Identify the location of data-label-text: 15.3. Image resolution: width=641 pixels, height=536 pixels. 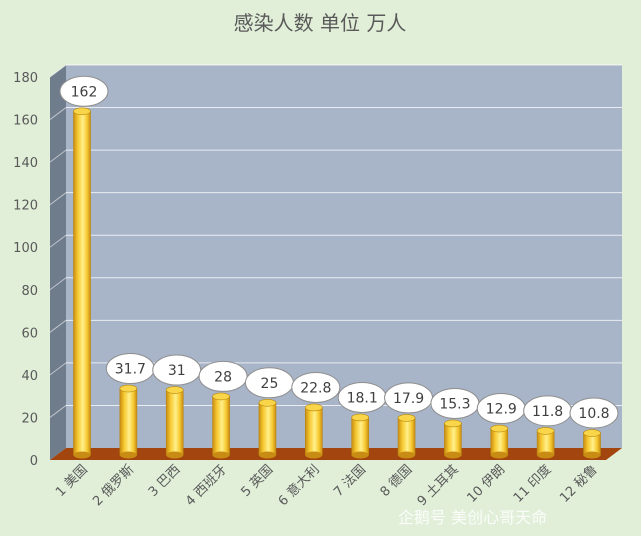
(454, 404).